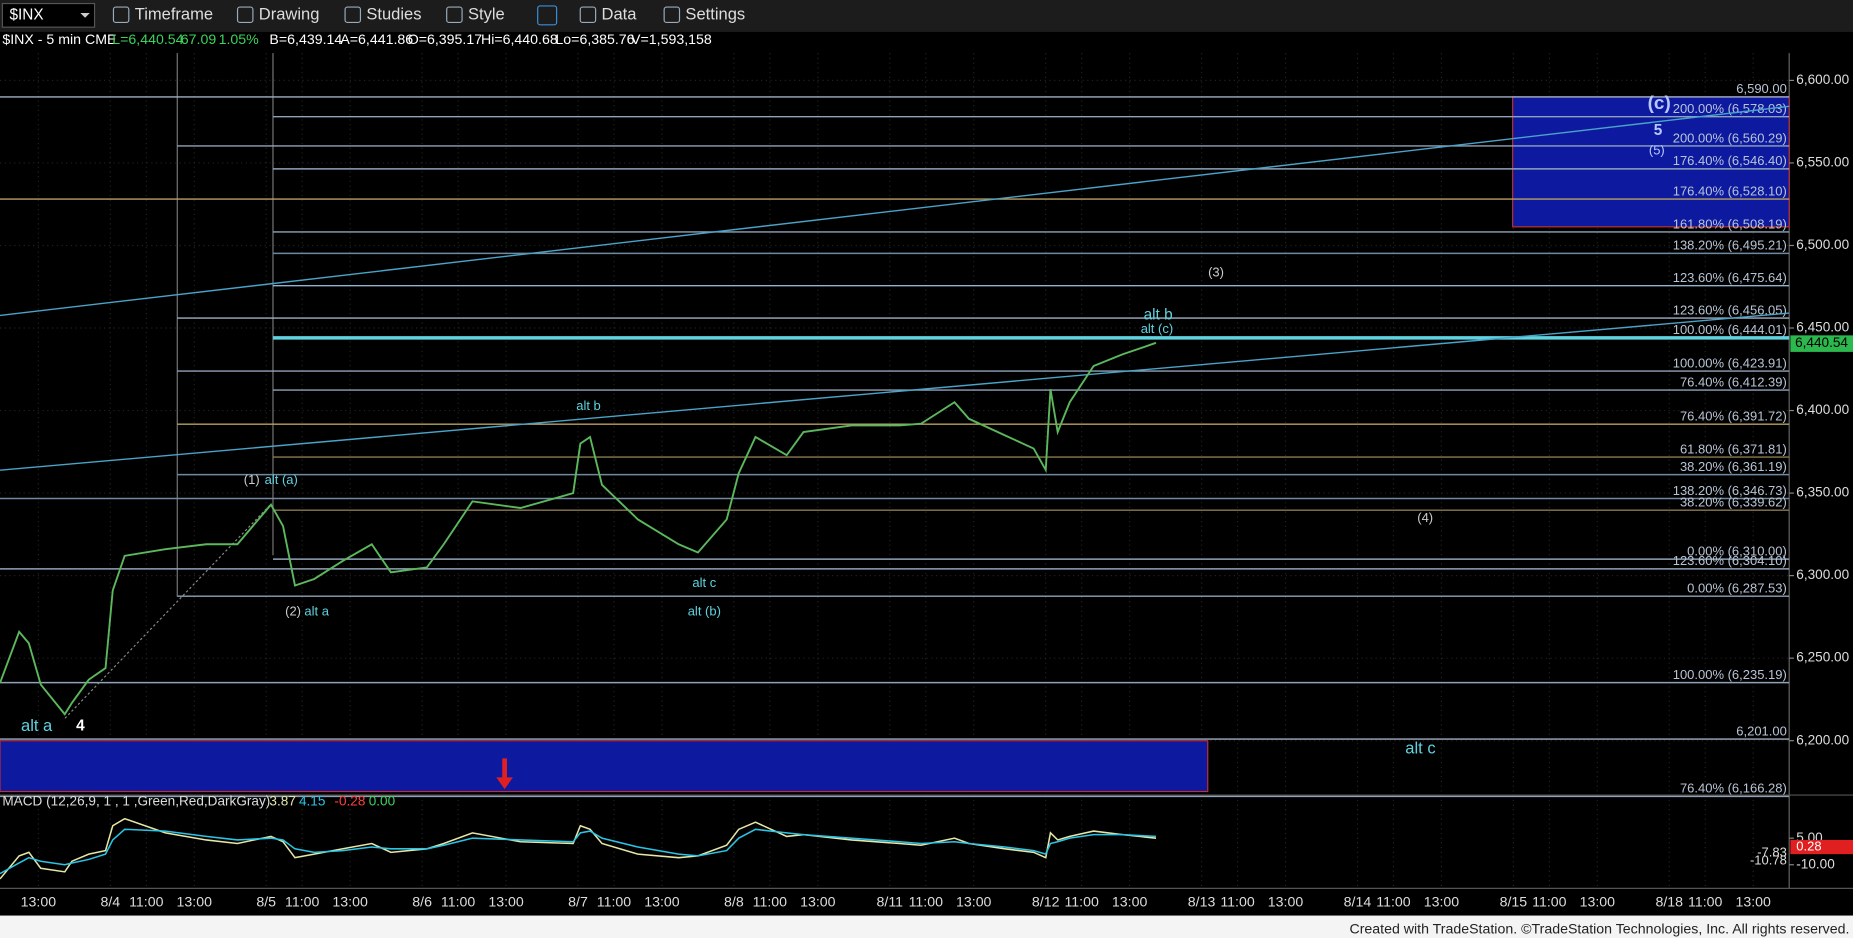  What do you see at coordinates (1822, 244) in the screenshot?
I see `y-tick-label: 6,500.00` at bounding box center [1822, 244].